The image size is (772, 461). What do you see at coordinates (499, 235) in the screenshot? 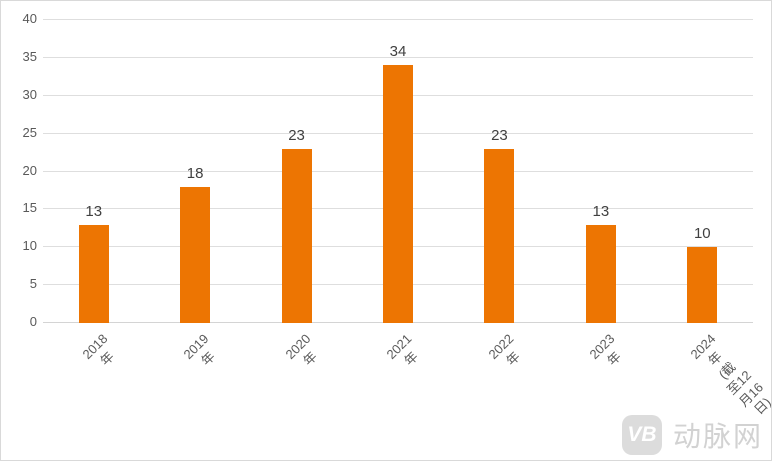
I see `bar-2022年` at bounding box center [499, 235].